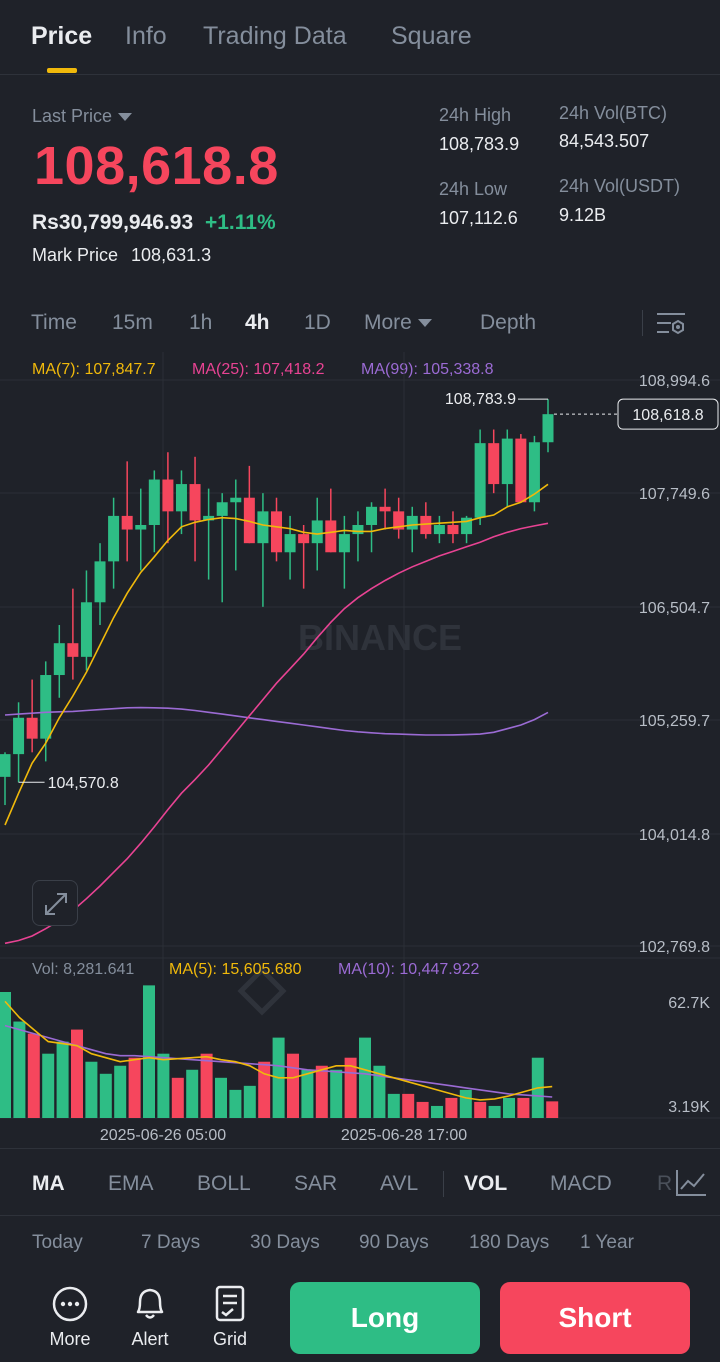 The height and width of the screenshot is (1362, 720). I want to click on stat-high-value: 108,783.9, so click(479, 144).